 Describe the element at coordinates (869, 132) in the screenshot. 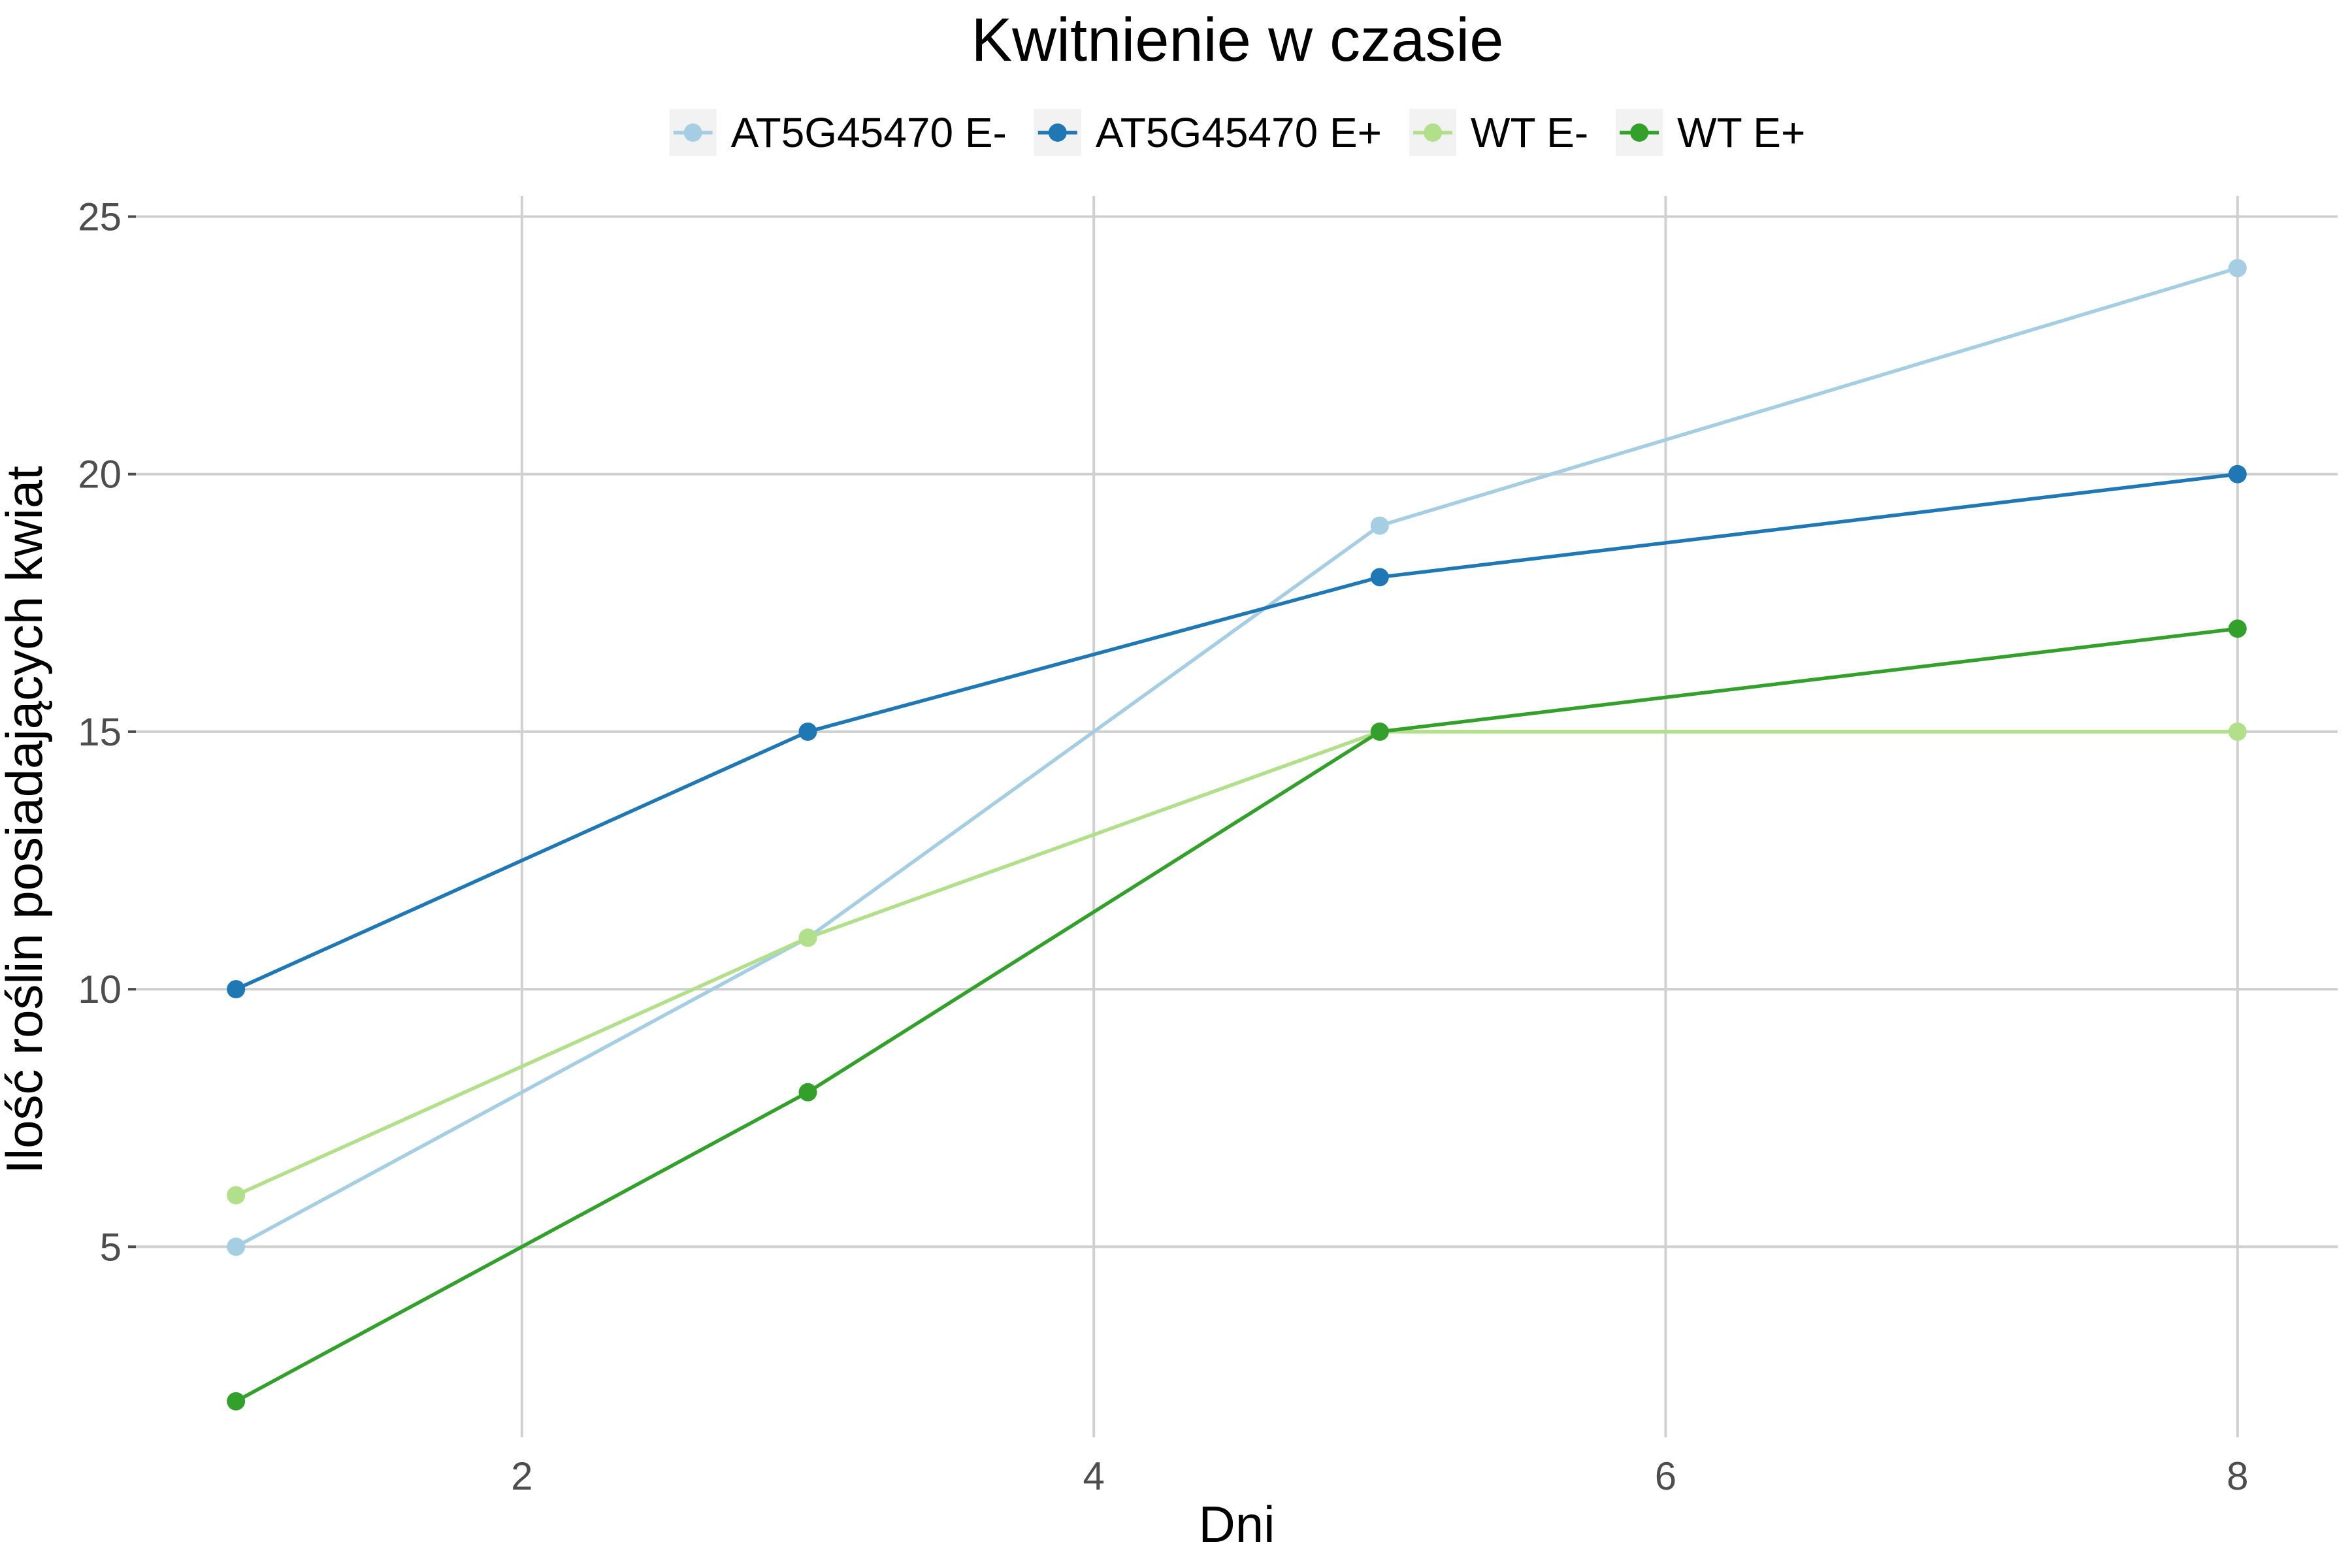

I see `legend-label: AT5G45470 E-` at that location.